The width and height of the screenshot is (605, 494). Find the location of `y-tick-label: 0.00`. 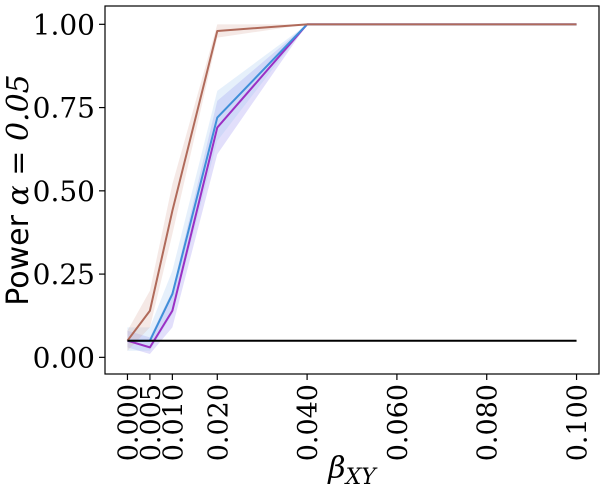

y-tick-label: 0.00 is located at coordinates (64, 357).